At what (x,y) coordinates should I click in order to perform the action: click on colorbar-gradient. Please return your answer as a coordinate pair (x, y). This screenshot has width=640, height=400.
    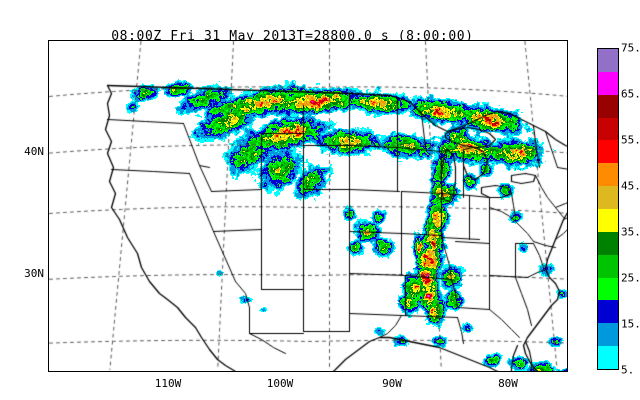
    Looking at the image, I should click on (608, 209).